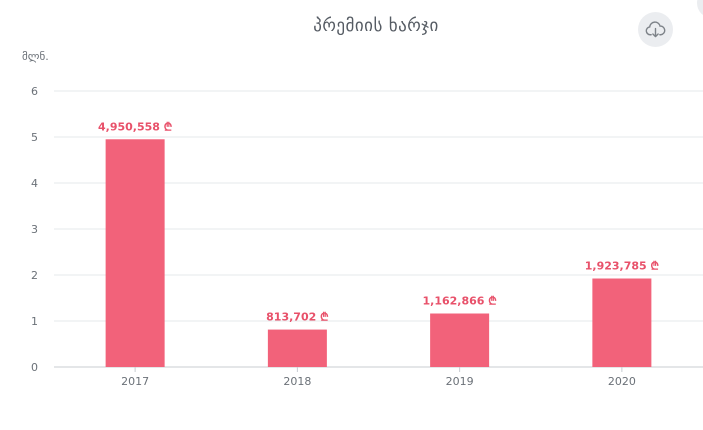 This screenshot has width=703, height=430. Describe the element at coordinates (297, 348) in the screenshot. I see `bar-2018` at that location.